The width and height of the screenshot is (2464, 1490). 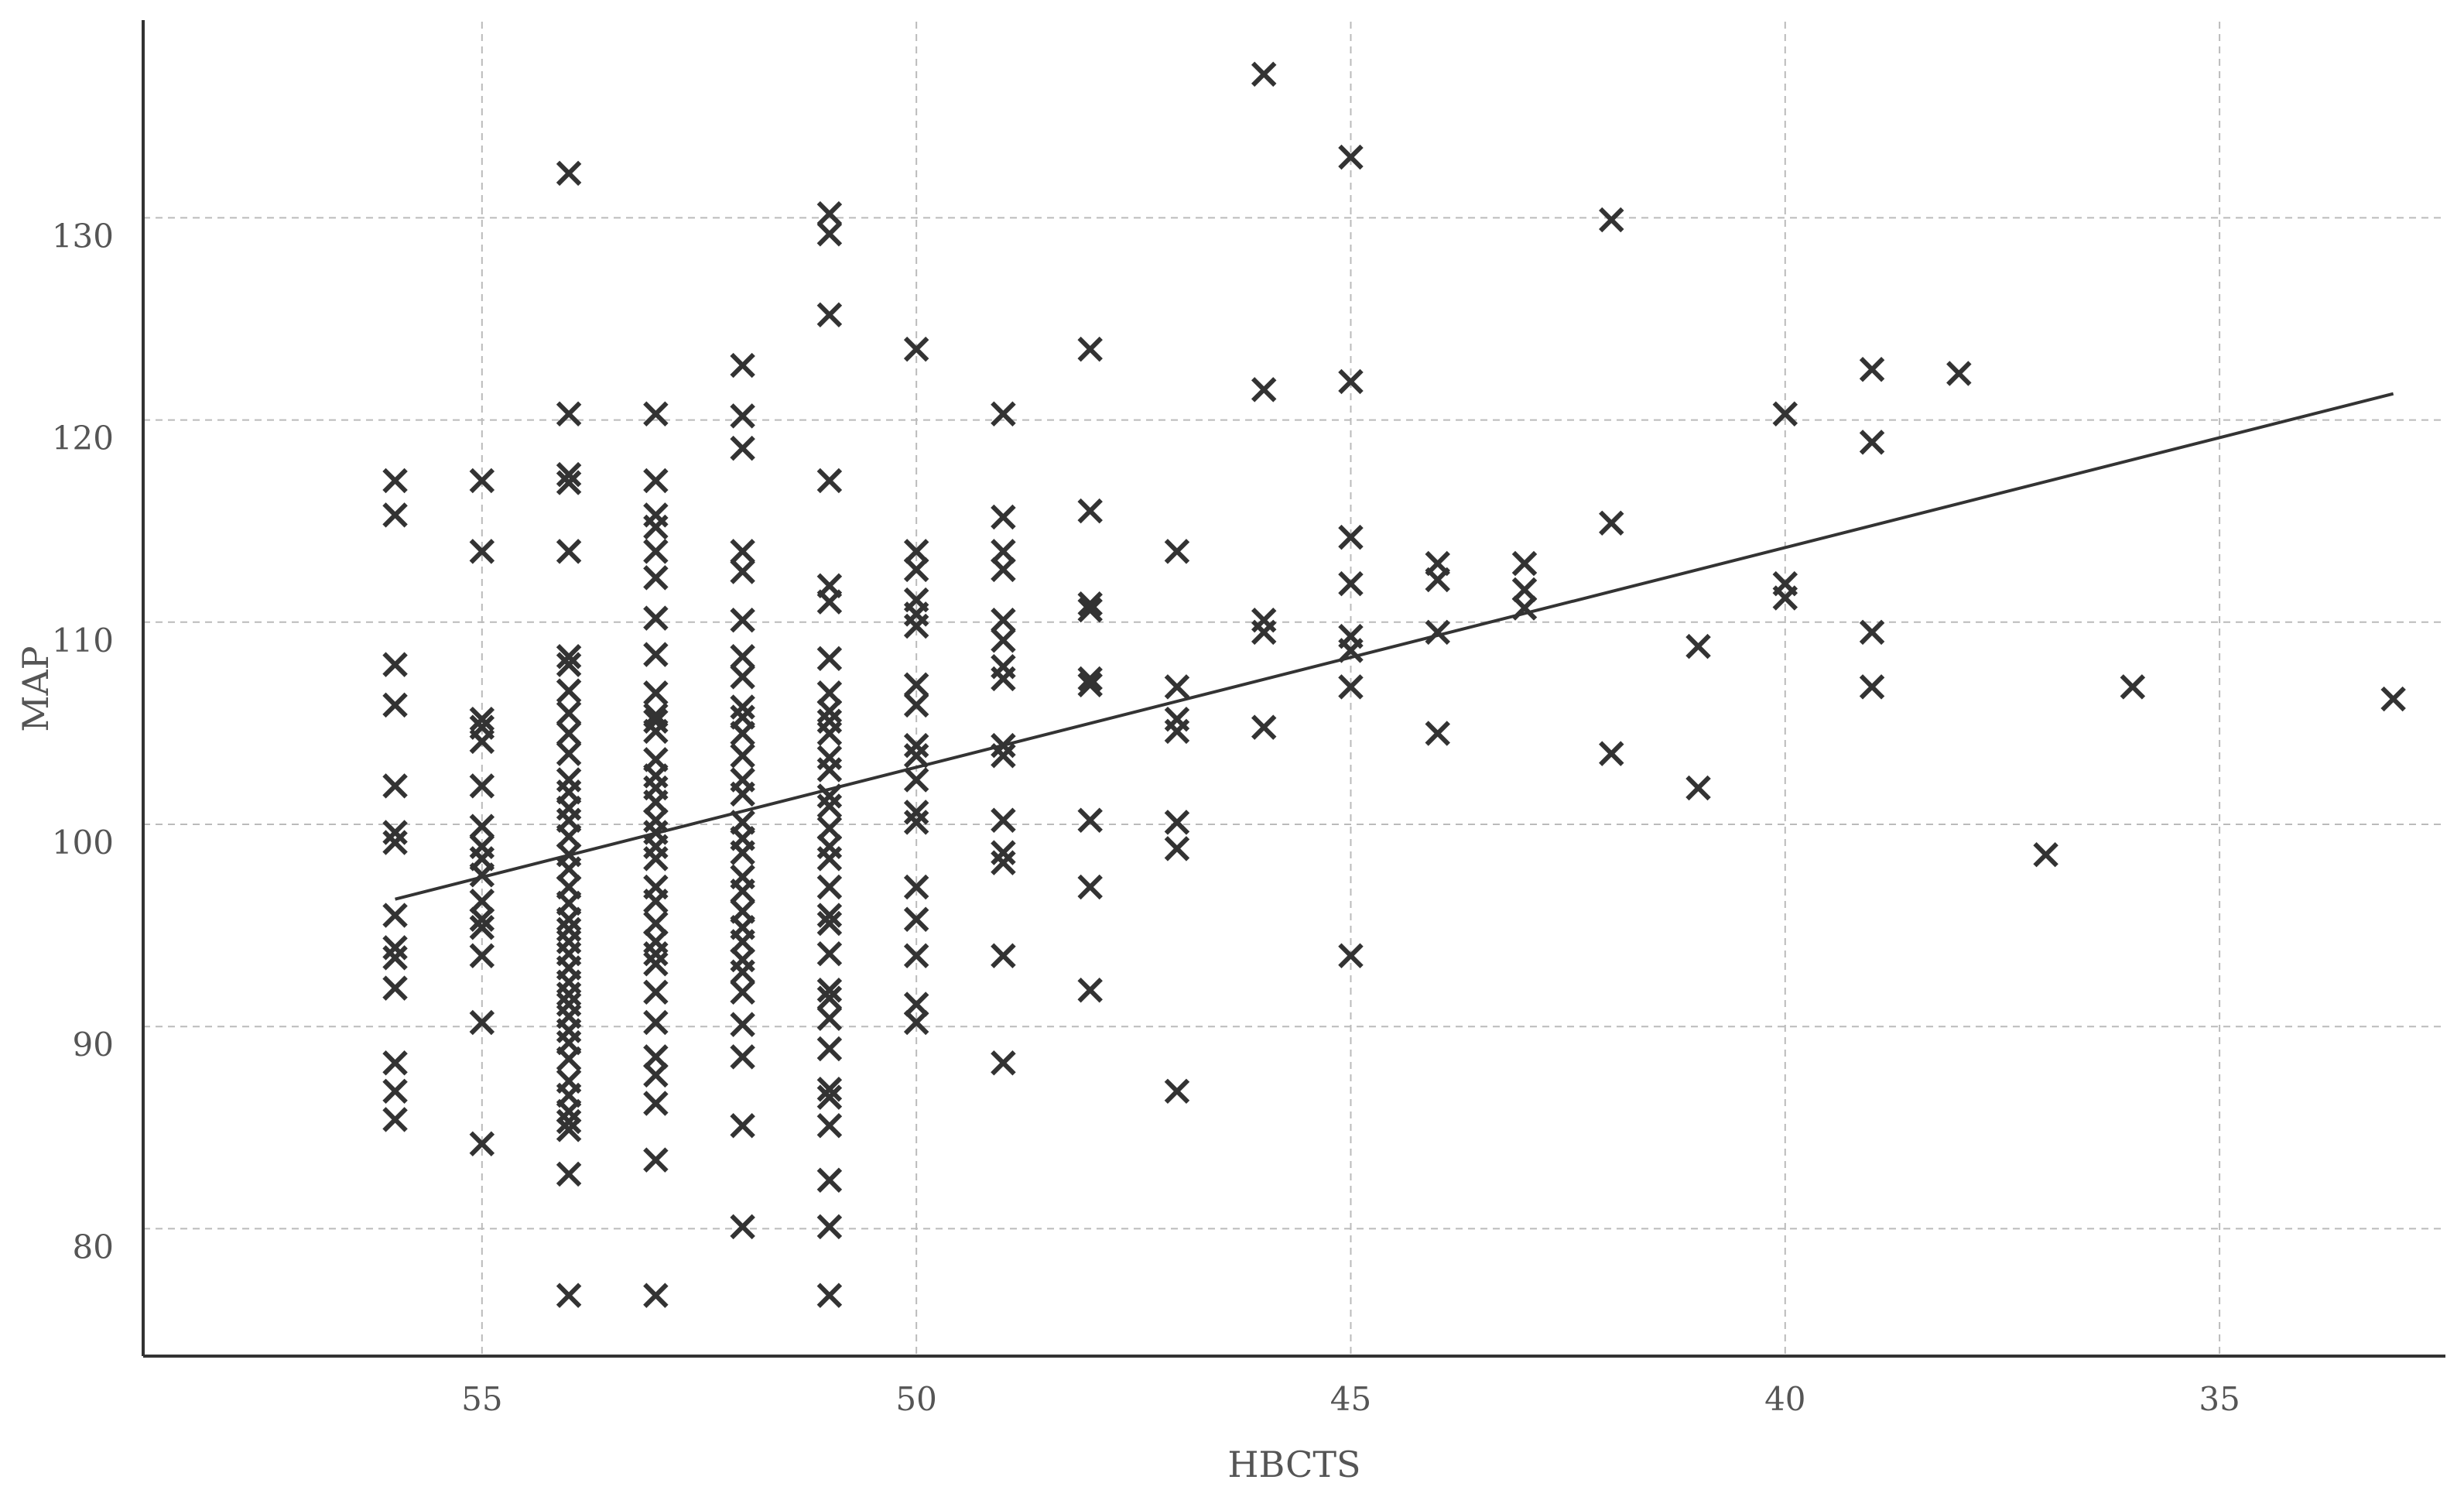 What do you see at coordinates (83, 438) in the screenshot?
I see `y-tick-label: 120` at bounding box center [83, 438].